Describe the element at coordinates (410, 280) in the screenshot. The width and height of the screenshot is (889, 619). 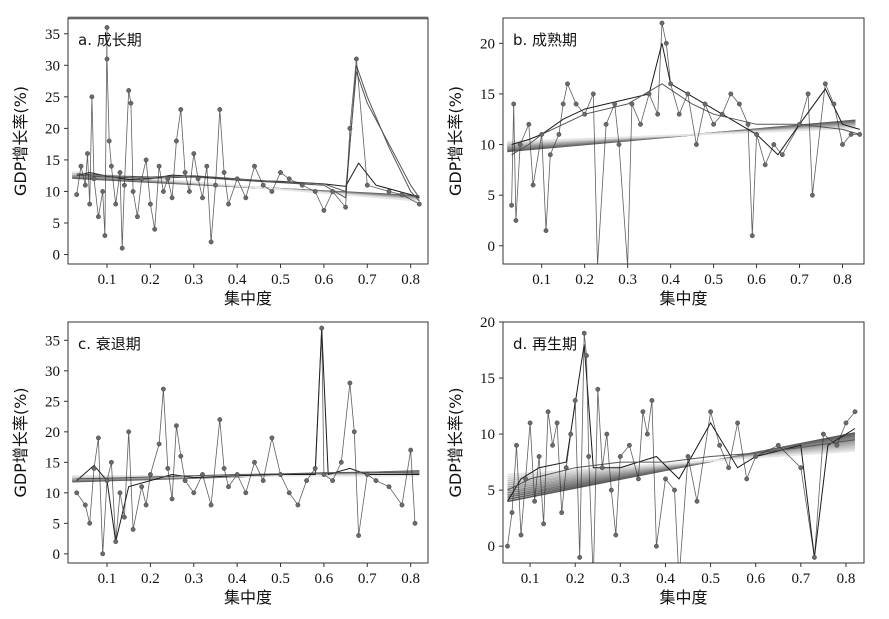
I see `x-tick-label: 0.8` at that location.